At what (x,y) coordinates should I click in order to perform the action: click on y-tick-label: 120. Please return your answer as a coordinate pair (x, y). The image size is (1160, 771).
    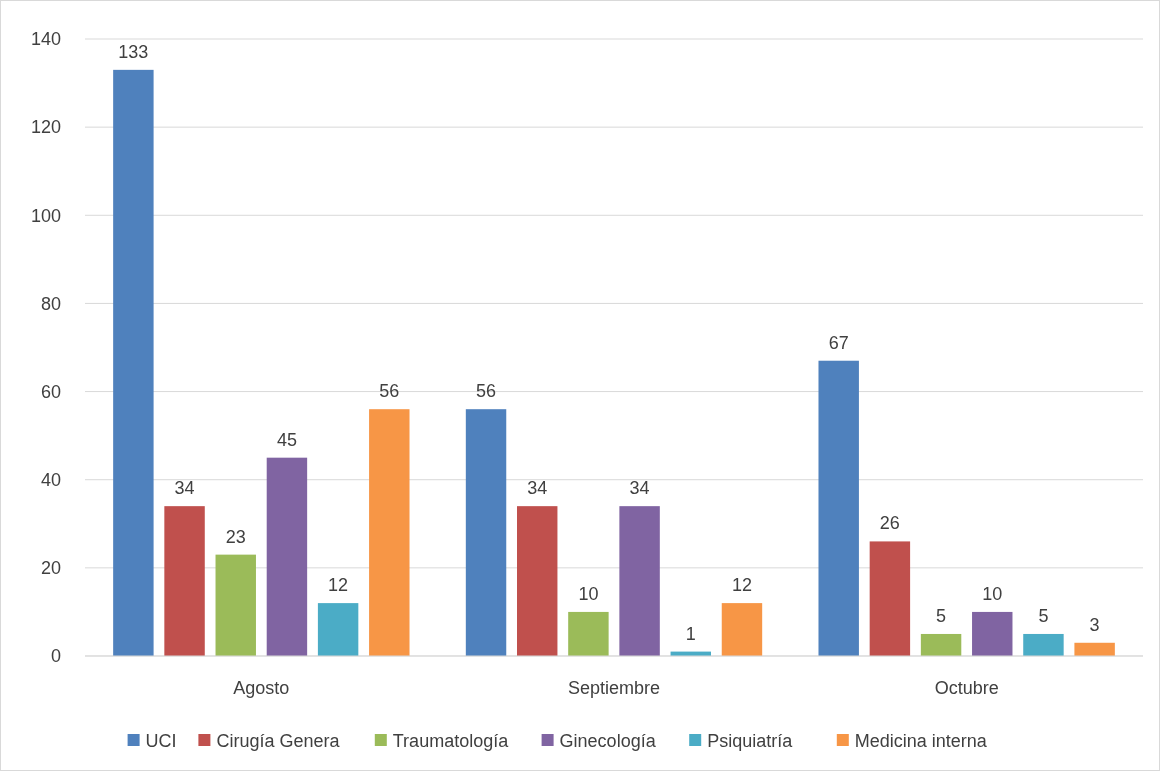
    Looking at the image, I should click on (45, 127).